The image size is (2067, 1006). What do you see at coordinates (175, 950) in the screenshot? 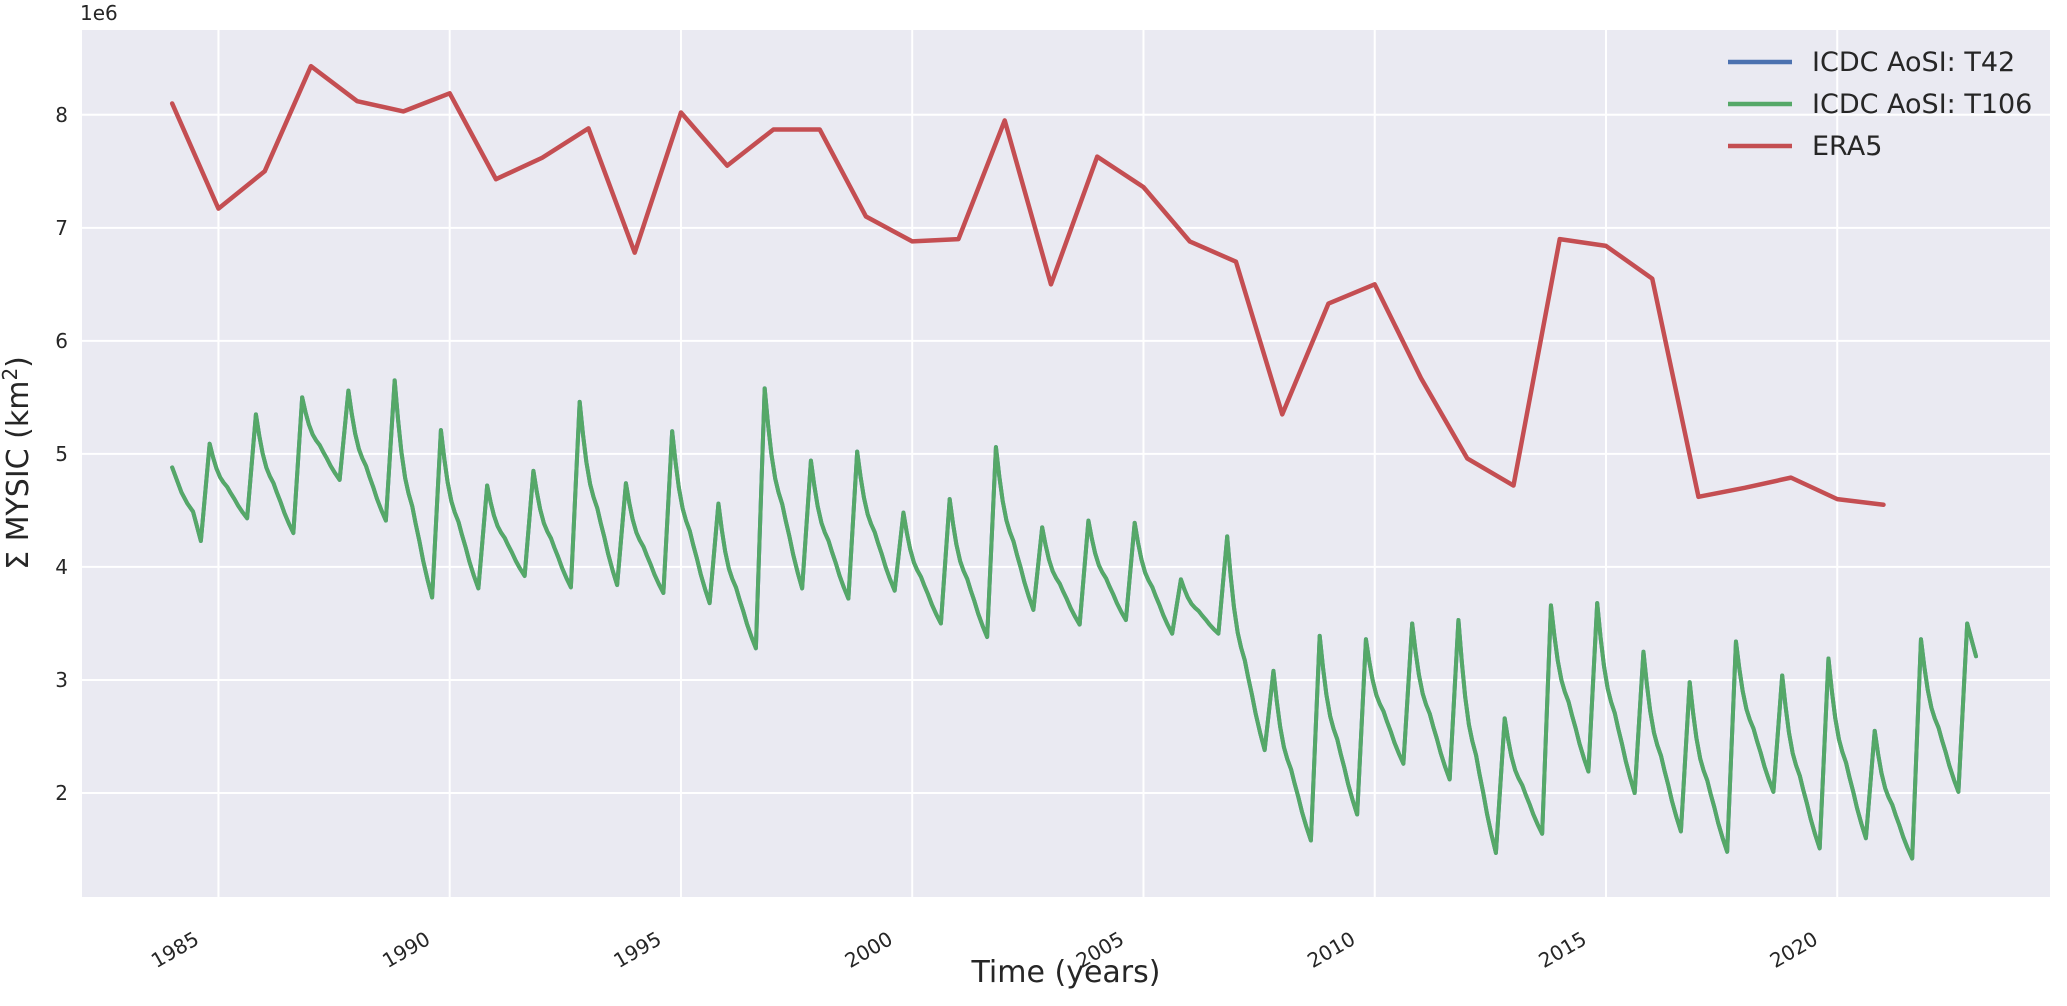
I see `x-tick-1985: 1985` at bounding box center [175, 950].